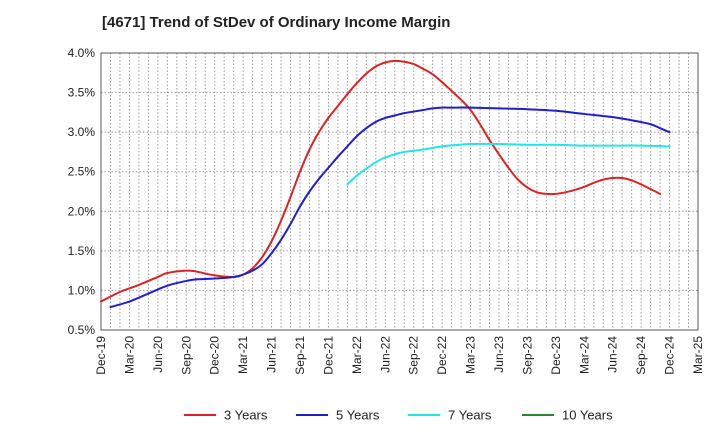 The width and height of the screenshot is (720, 440). I want to click on y-tick-label: 2.5%, so click(82, 172).